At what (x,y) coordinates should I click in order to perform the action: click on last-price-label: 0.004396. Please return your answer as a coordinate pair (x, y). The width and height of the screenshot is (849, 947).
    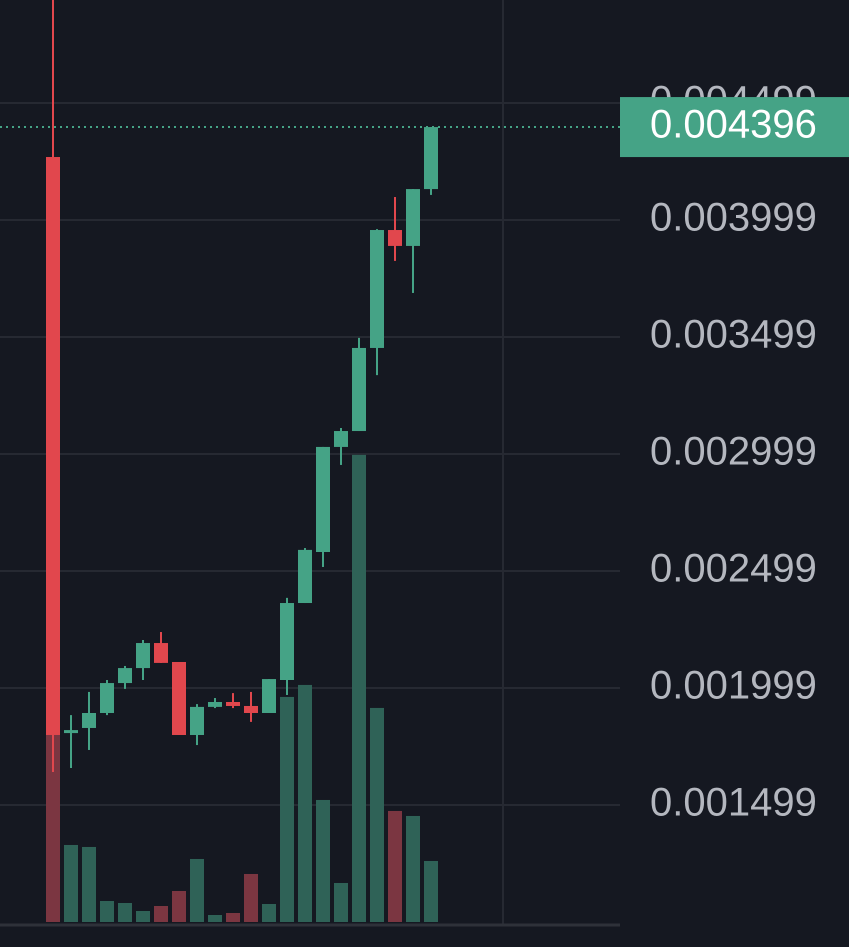
    Looking at the image, I should click on (733, 125).